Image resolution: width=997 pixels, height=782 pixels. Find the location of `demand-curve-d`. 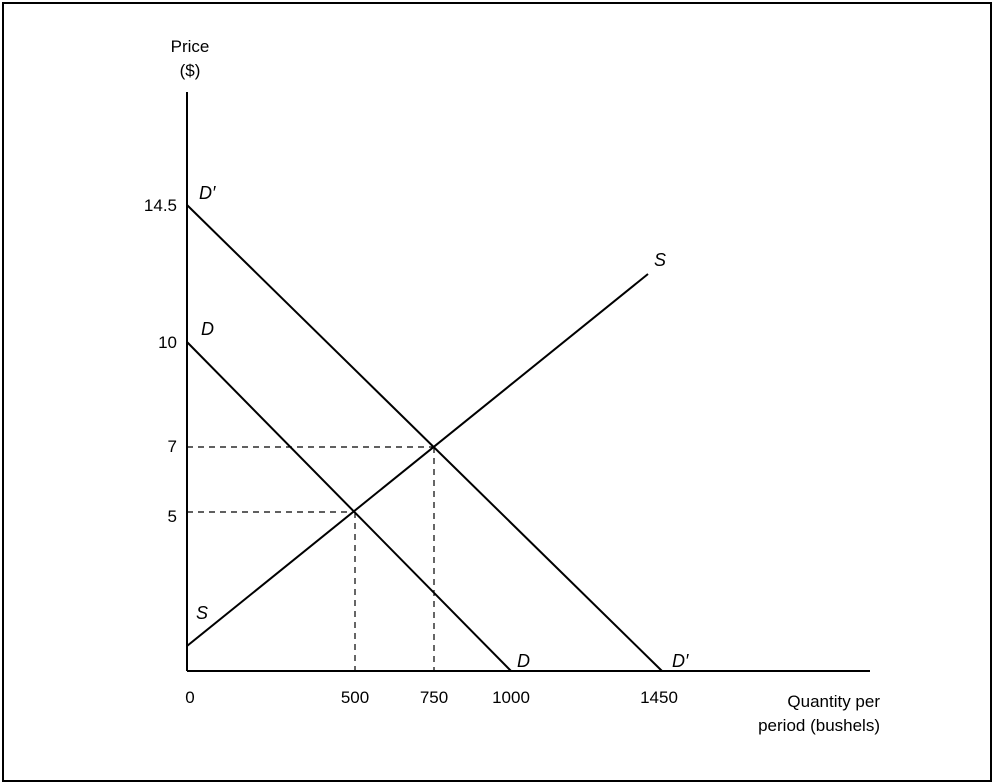

demand-curve-d is located at coordinates (349, 506).